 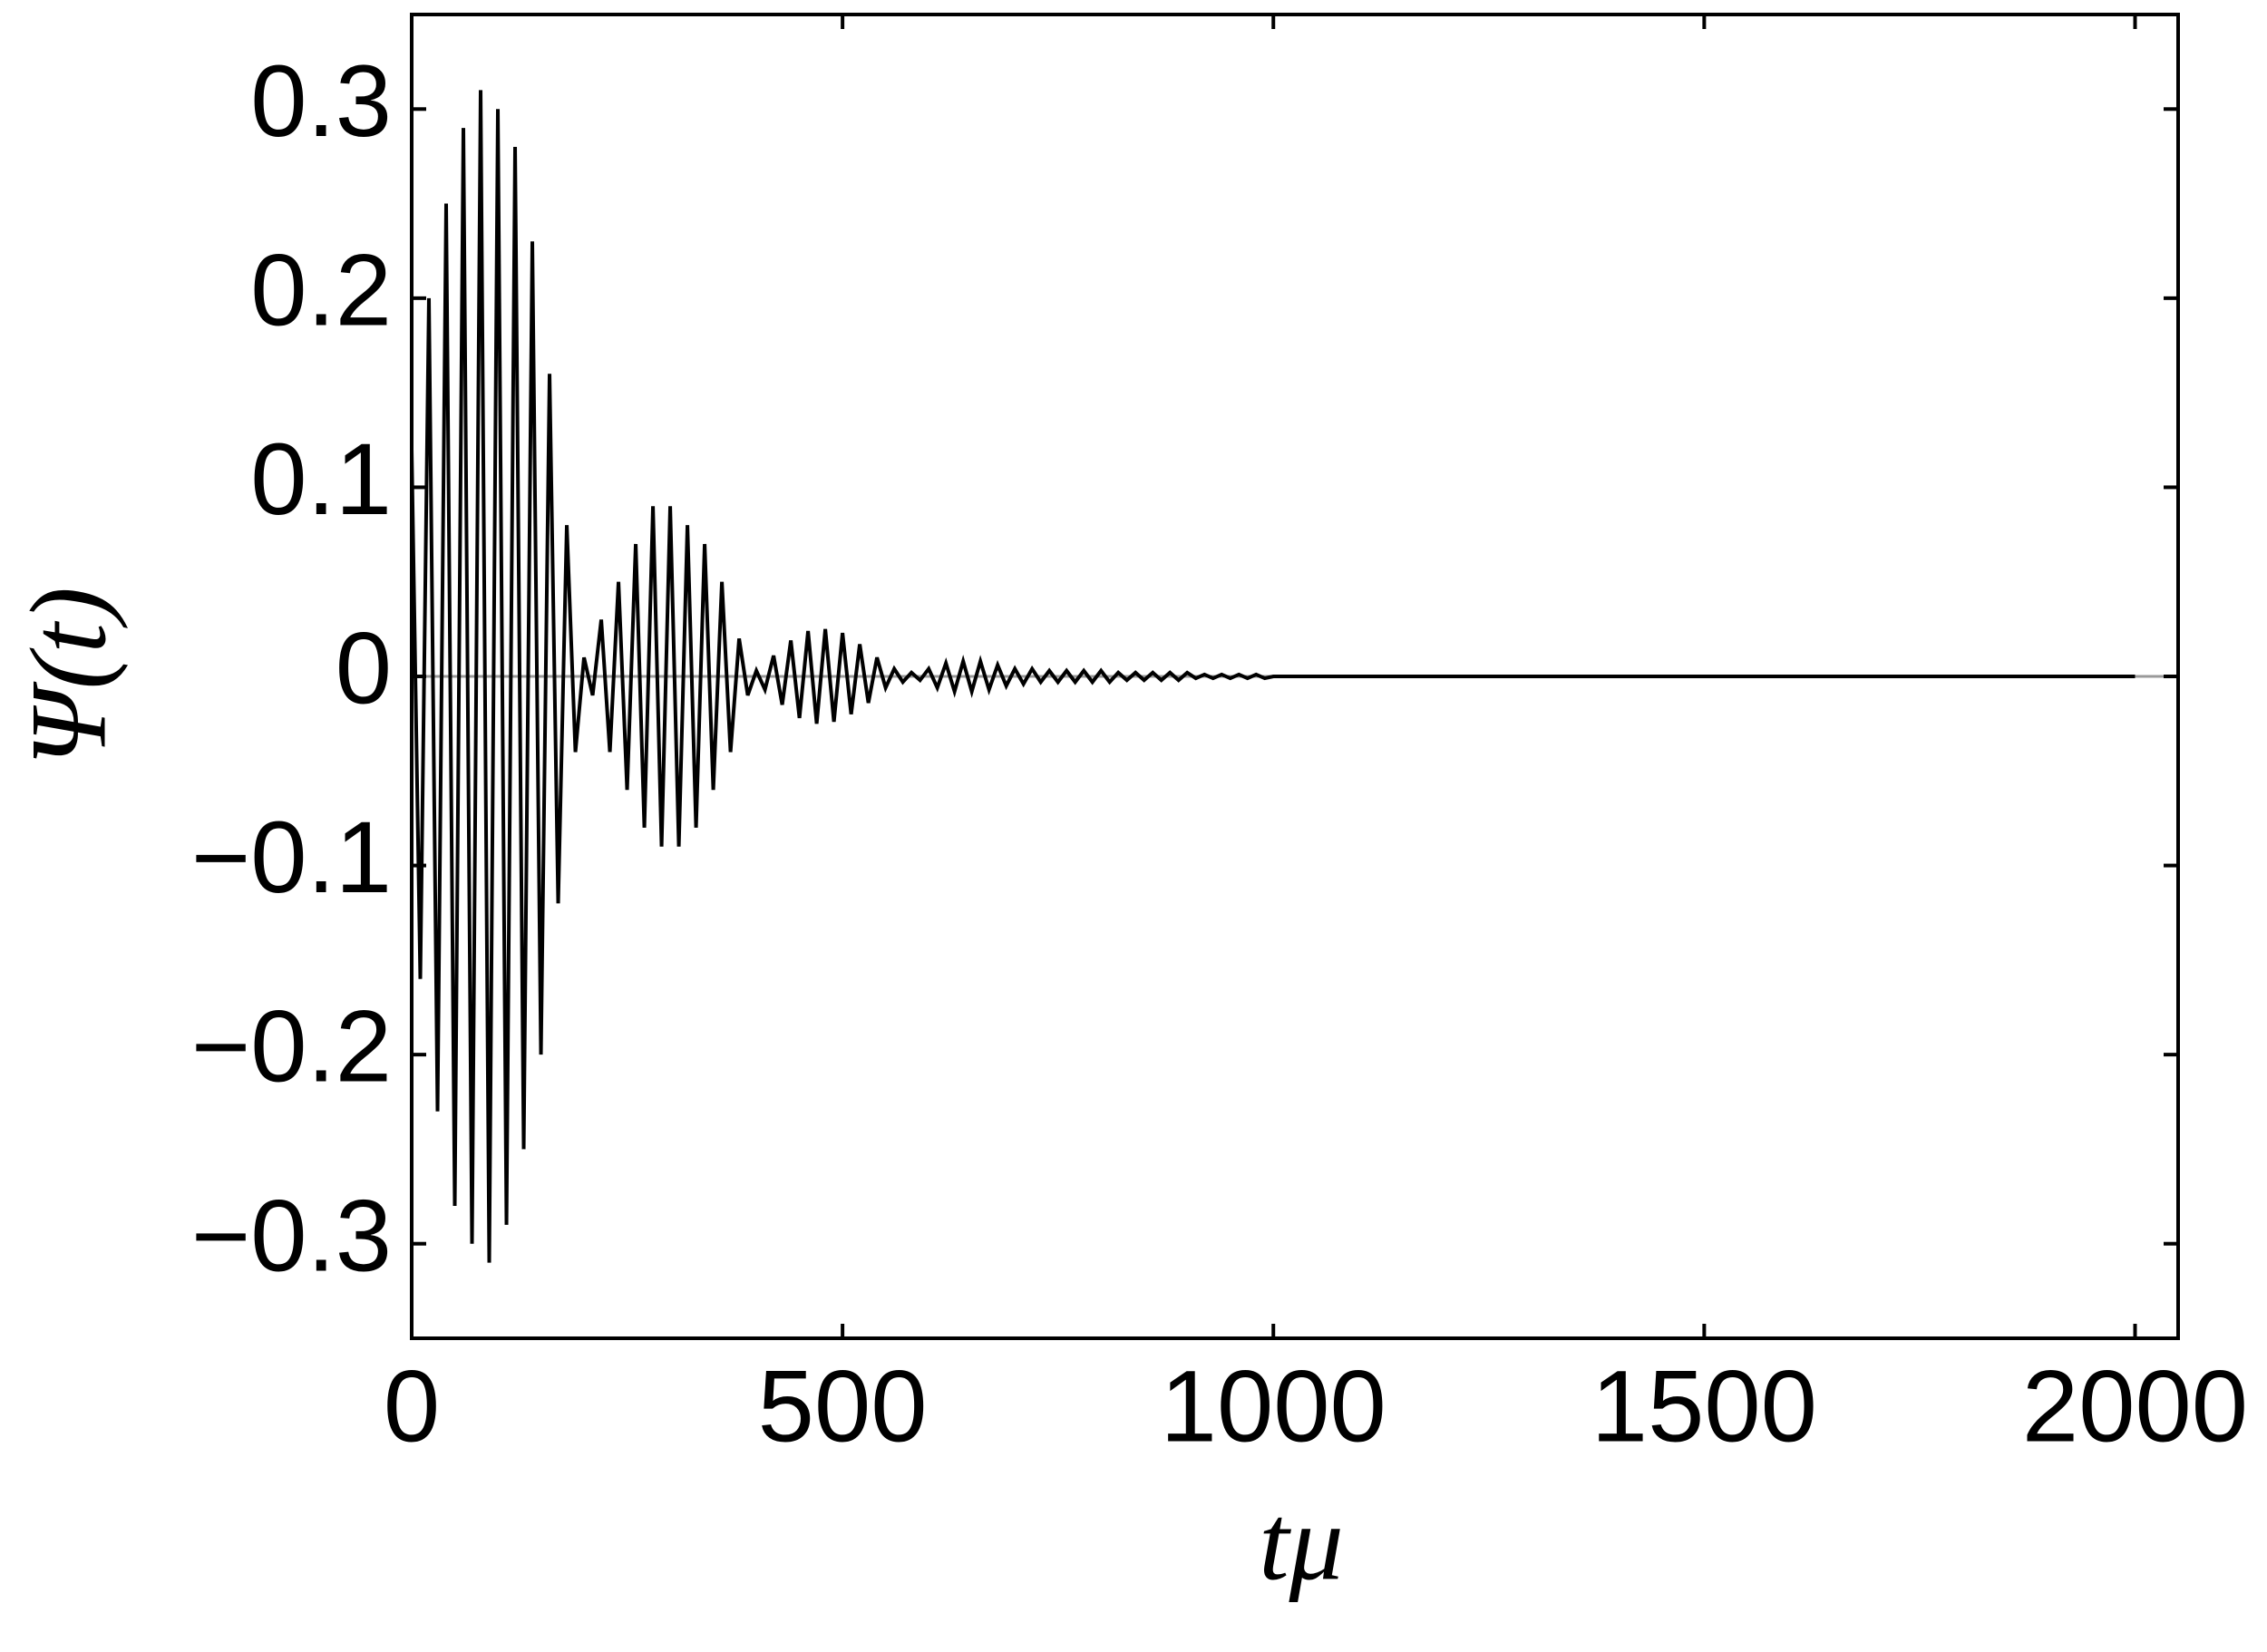 What do you see at coordinates (2135, 1406) in the screenshot?
I see `x-tick-label: 2000` at bounding box center [2135, 1406].